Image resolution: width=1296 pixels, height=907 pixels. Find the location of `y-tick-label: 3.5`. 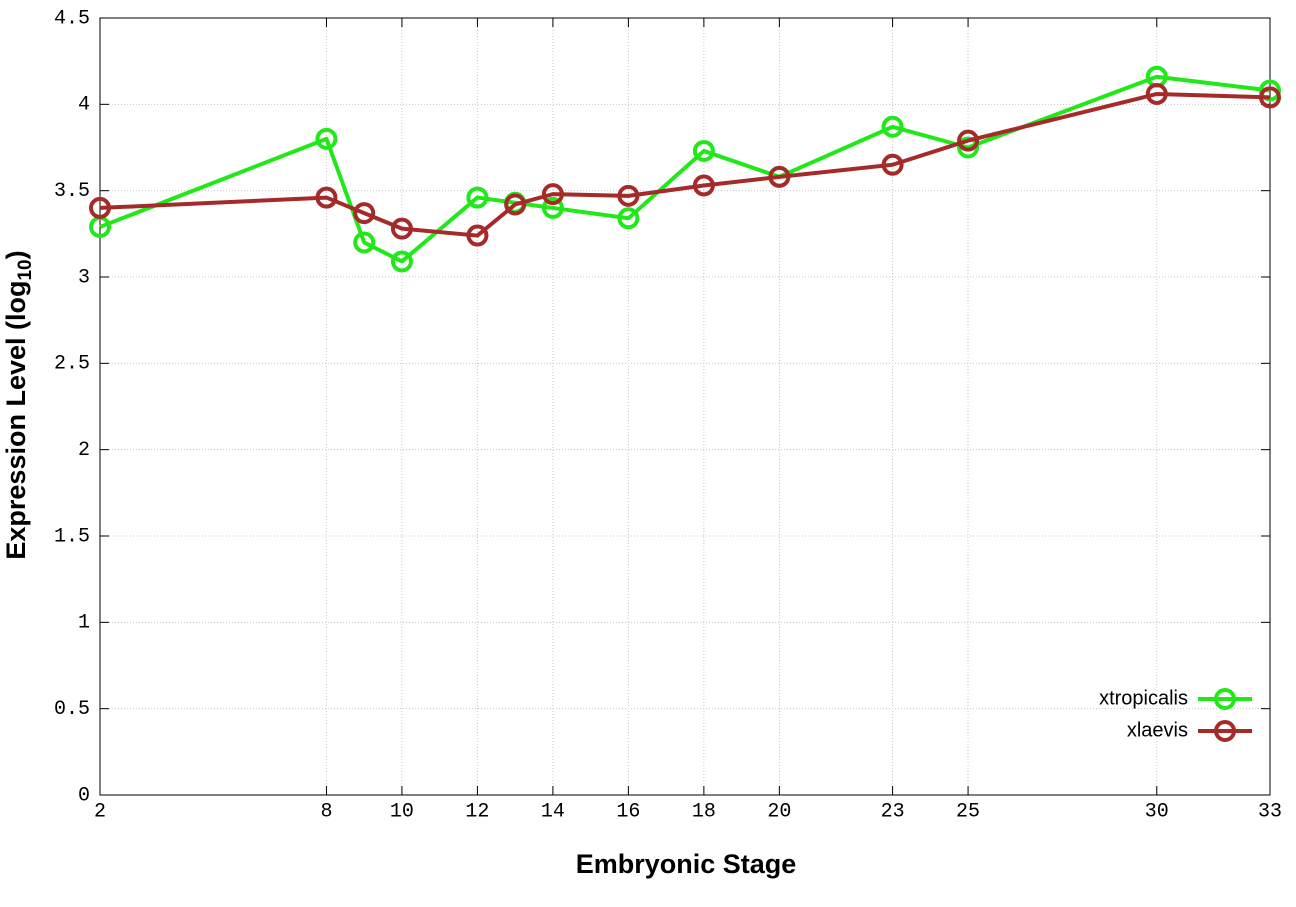

y-tick-label: 3.5 is located at coordinates (72, 191).